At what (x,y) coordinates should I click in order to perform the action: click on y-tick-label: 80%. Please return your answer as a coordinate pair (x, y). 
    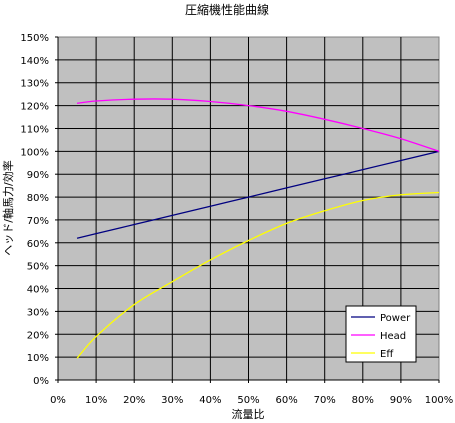
    Looking at the image, I should click on (38, 198).